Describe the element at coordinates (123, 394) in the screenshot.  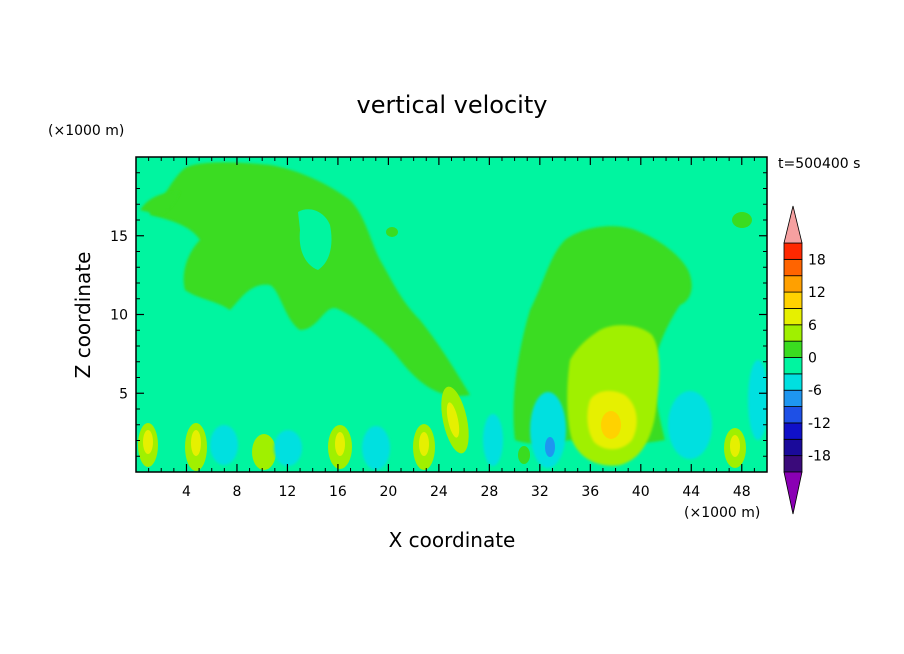
I see `y-tick-label: 5` at that location.